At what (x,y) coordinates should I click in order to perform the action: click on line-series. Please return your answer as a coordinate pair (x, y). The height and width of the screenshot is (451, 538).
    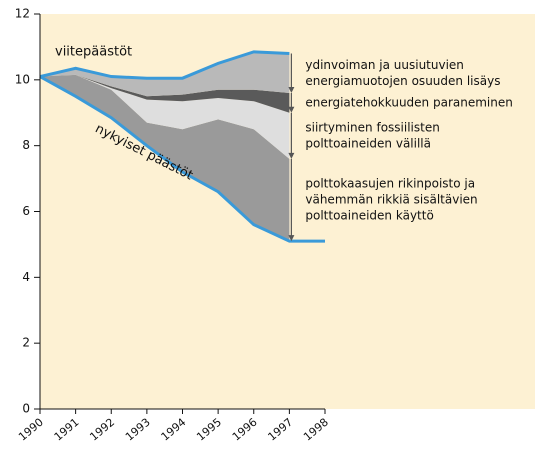
    Looking at the image, I should click on (164, 65).